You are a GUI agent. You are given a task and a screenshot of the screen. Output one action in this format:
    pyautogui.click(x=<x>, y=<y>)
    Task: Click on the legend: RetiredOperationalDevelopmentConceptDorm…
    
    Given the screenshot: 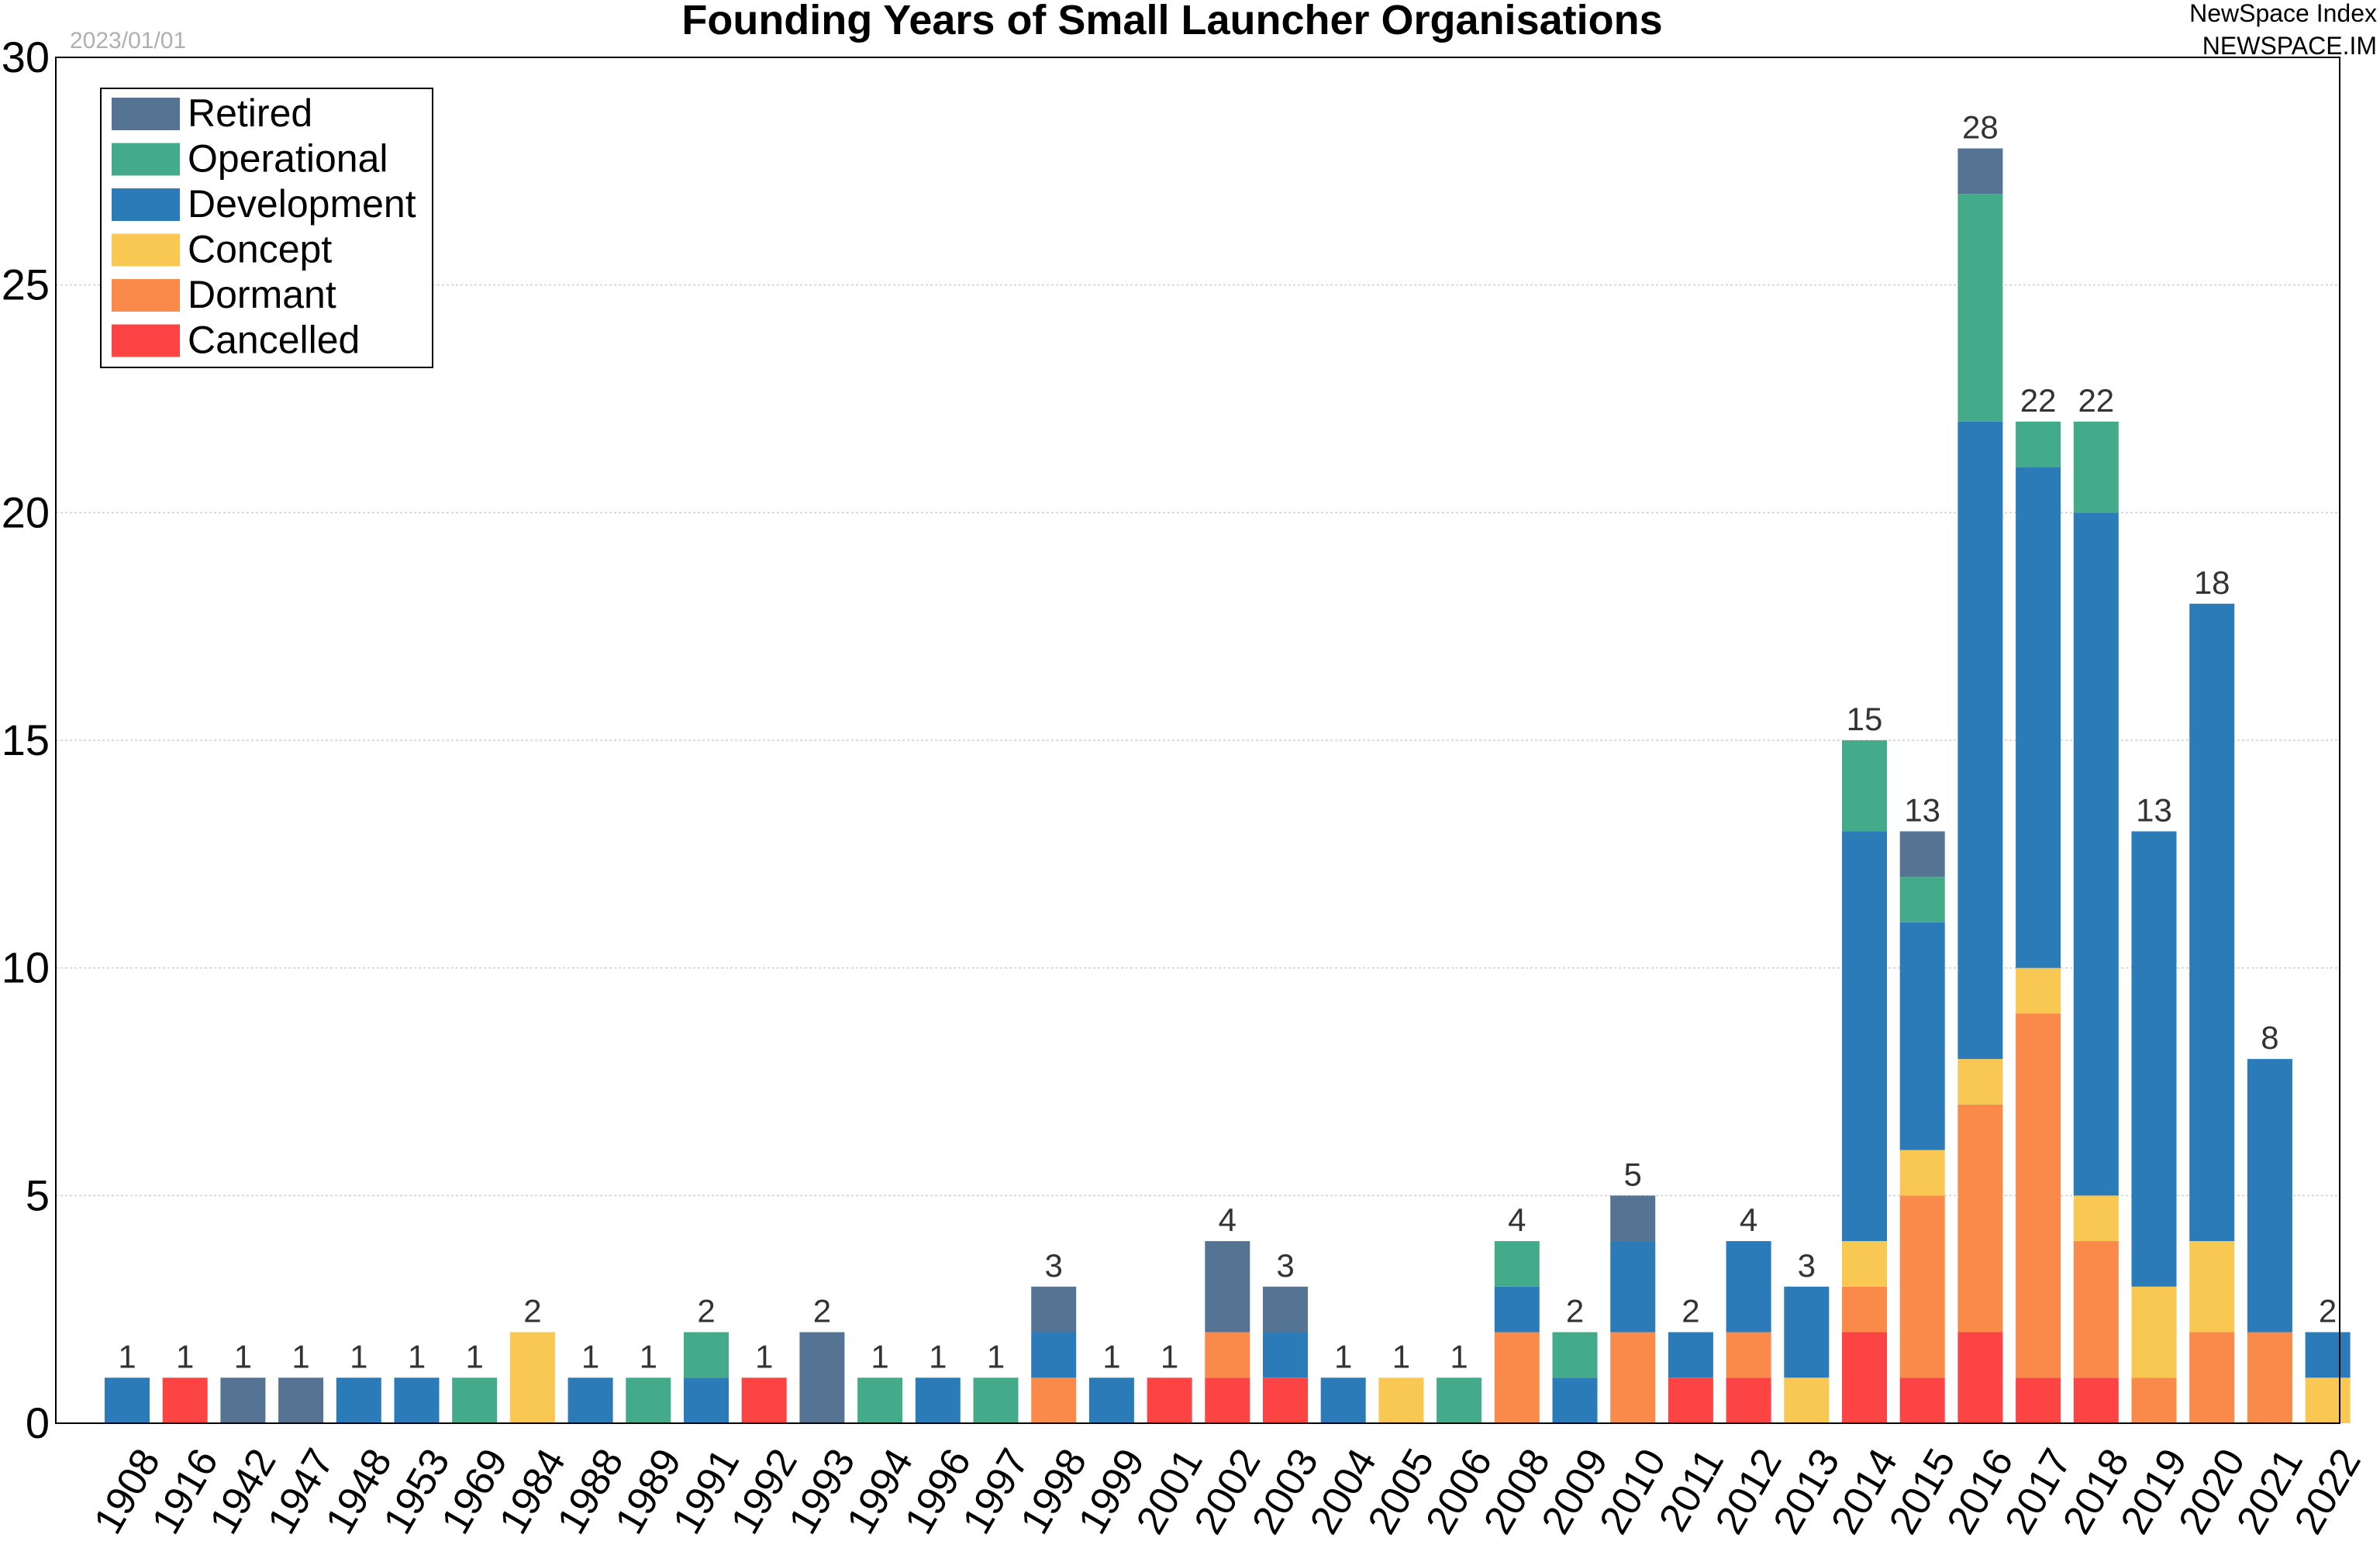 What is the action you would take?
    pyautogui.click(x=267, y=228)
    